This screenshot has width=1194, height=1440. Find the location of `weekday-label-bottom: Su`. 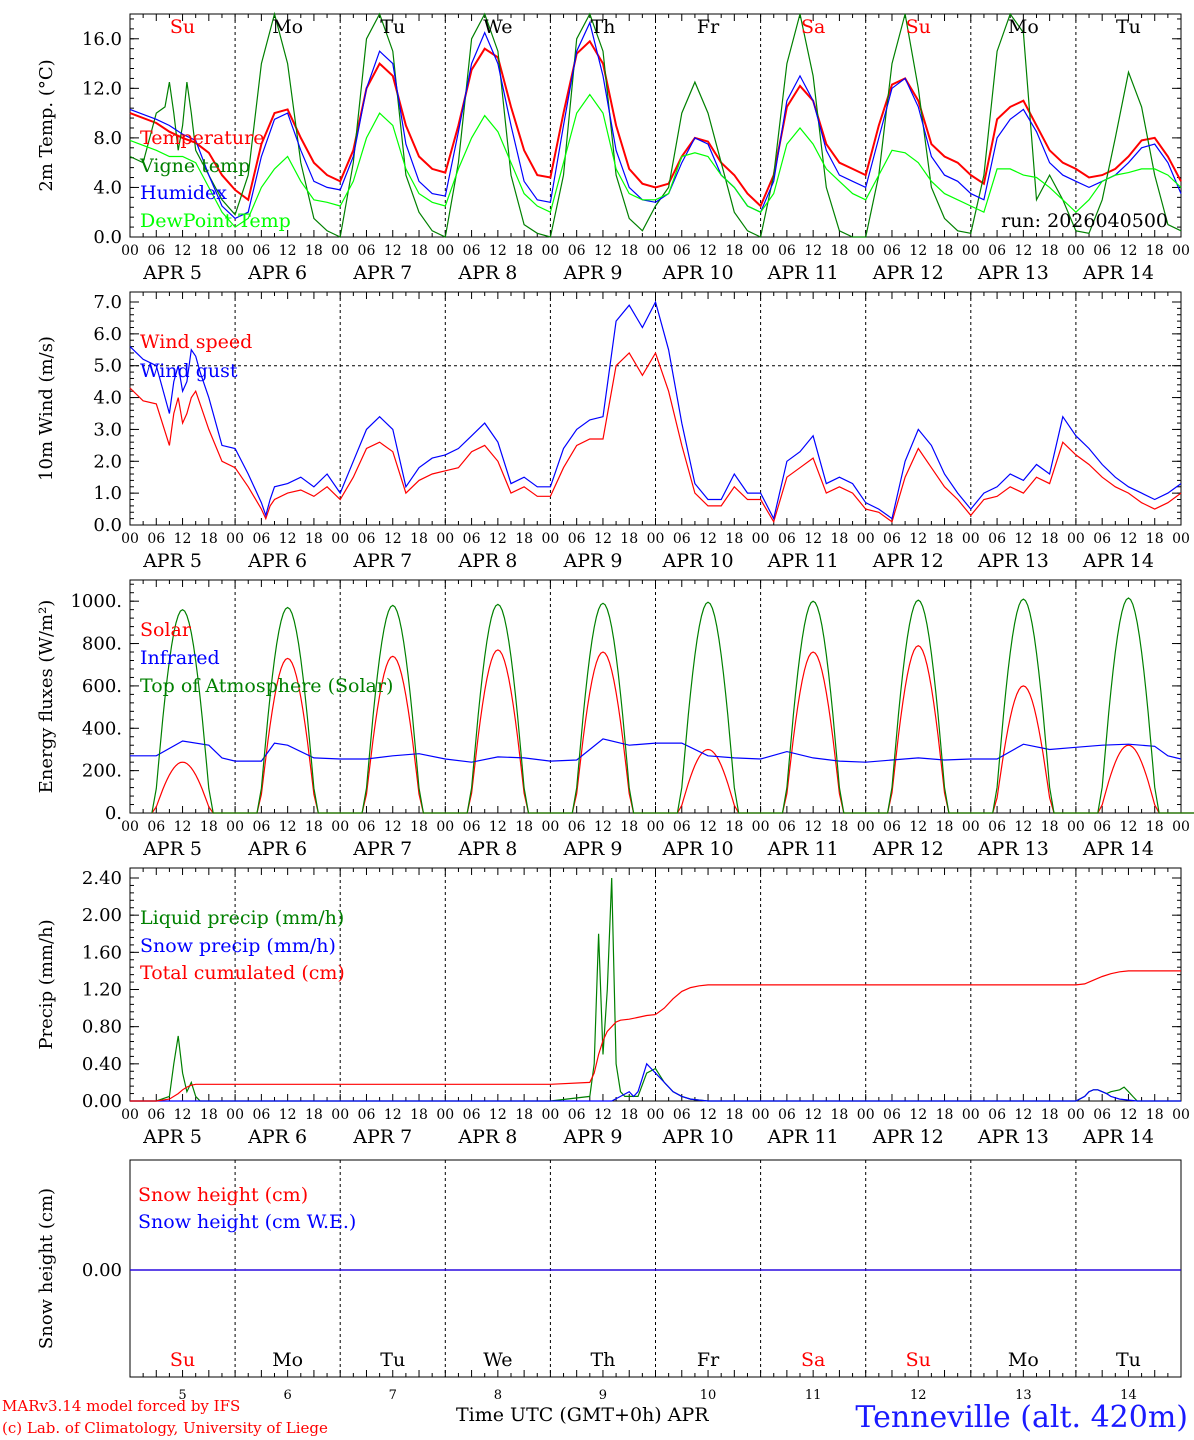

weekday-label-bottom: Su is located at coordinates (918, 1360).